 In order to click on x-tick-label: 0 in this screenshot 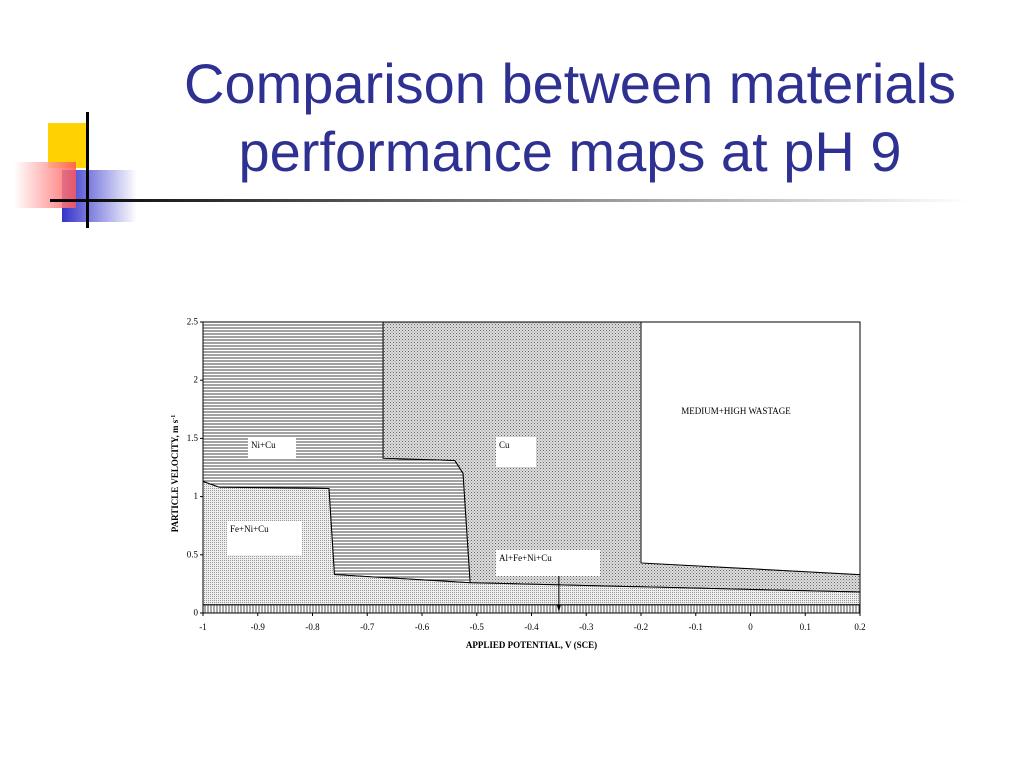, I will do `click(750, 627)`.